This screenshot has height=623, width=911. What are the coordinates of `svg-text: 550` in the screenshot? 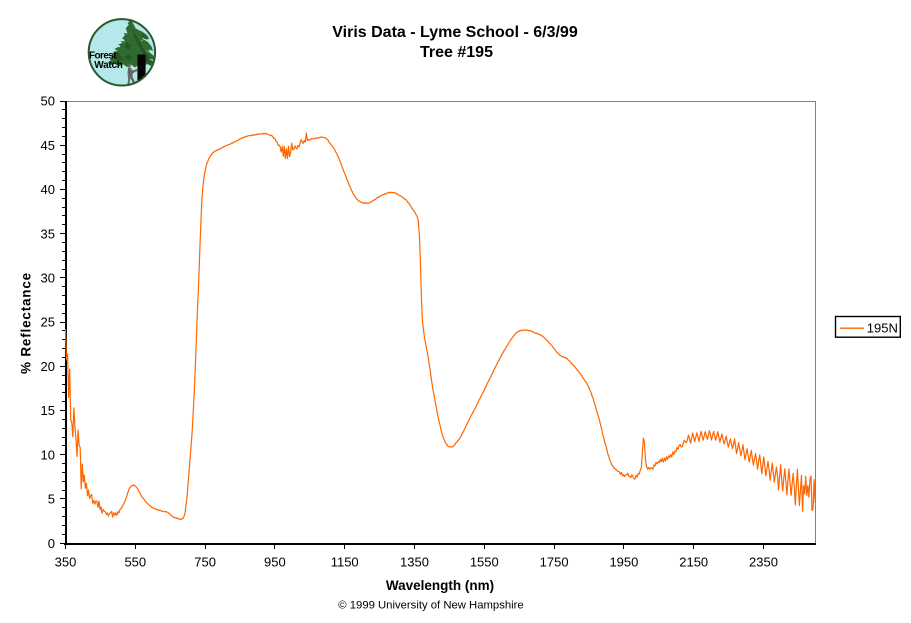 It's located at (135, 562).